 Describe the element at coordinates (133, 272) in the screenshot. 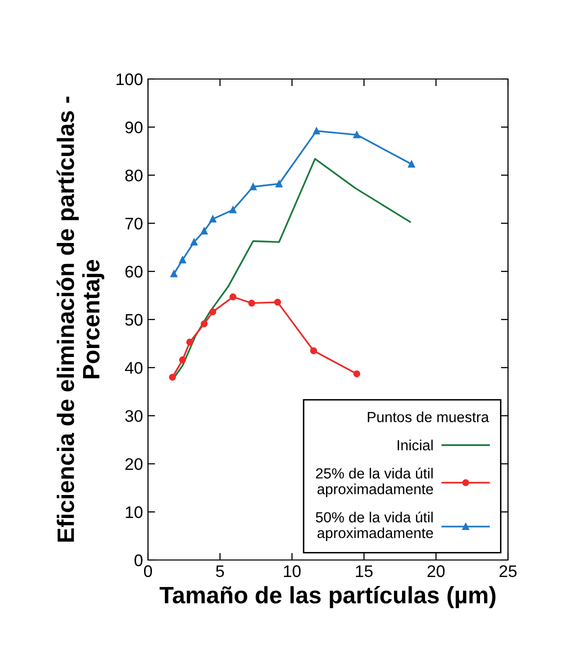

I see `y-tick-label: 60` at that location.